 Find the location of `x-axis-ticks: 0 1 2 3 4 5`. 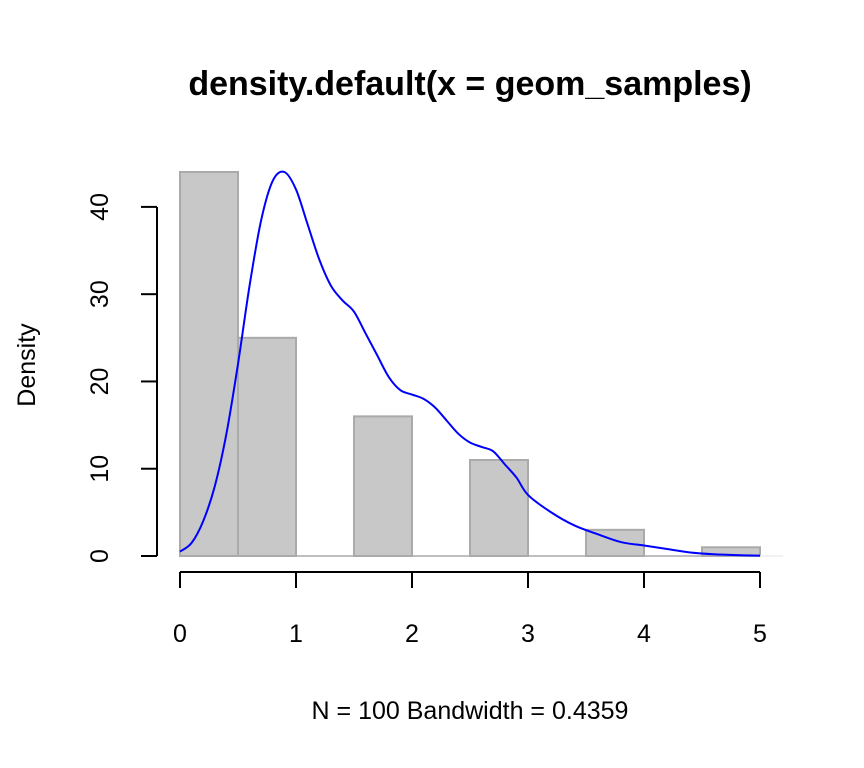

x-axis-ticks: 0 1 2 3 4 5 is located at coordinates (470, 610).